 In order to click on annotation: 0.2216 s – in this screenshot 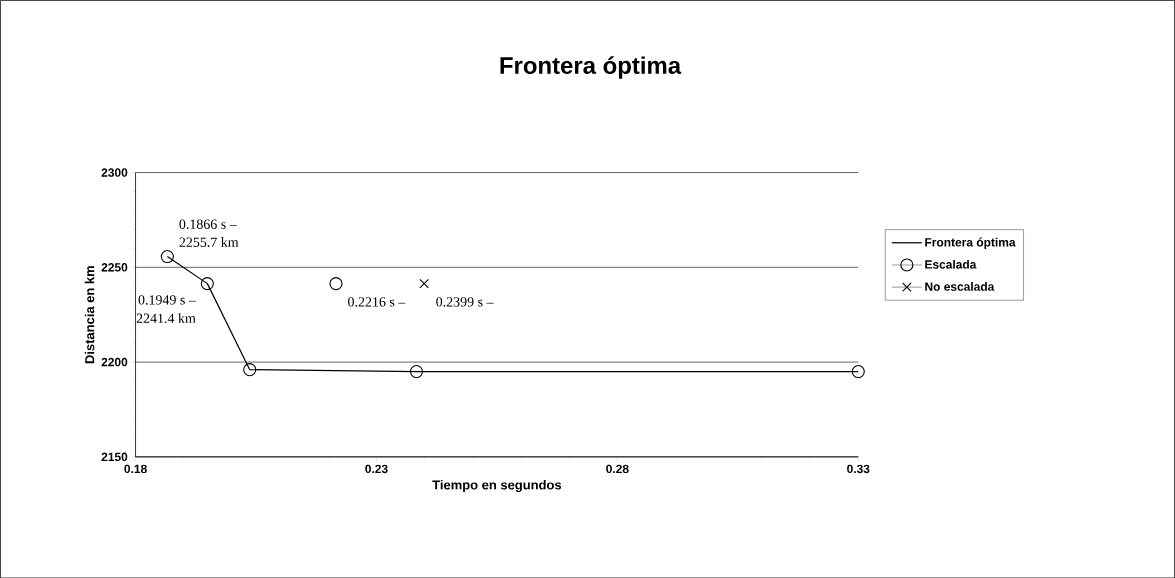, I will do `click(377, 301)`.